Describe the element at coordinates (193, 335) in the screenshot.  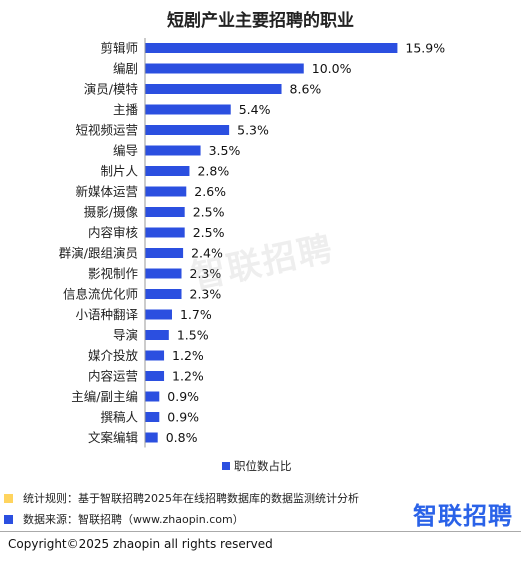
I see `value-label: 1.5%` at that location.